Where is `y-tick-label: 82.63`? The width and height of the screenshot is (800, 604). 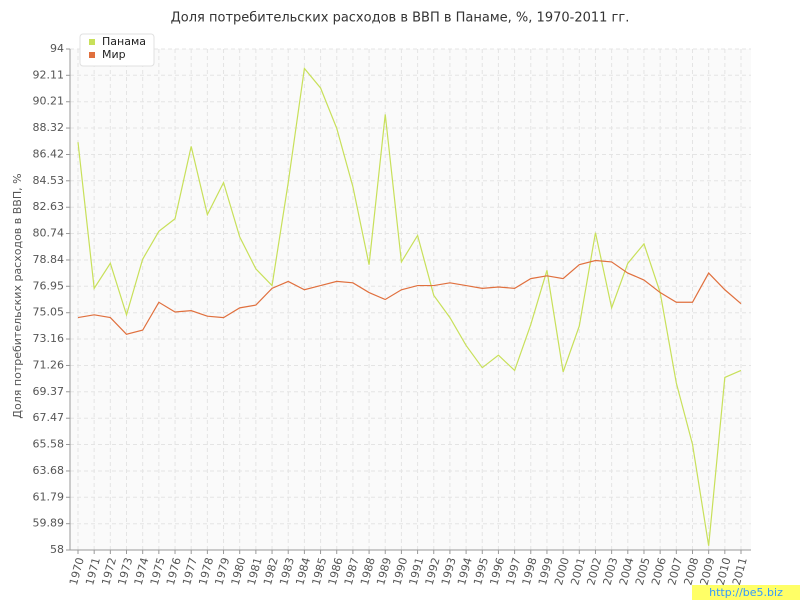 y-tick-label: 82.63 is located at coordinates (49, 206).